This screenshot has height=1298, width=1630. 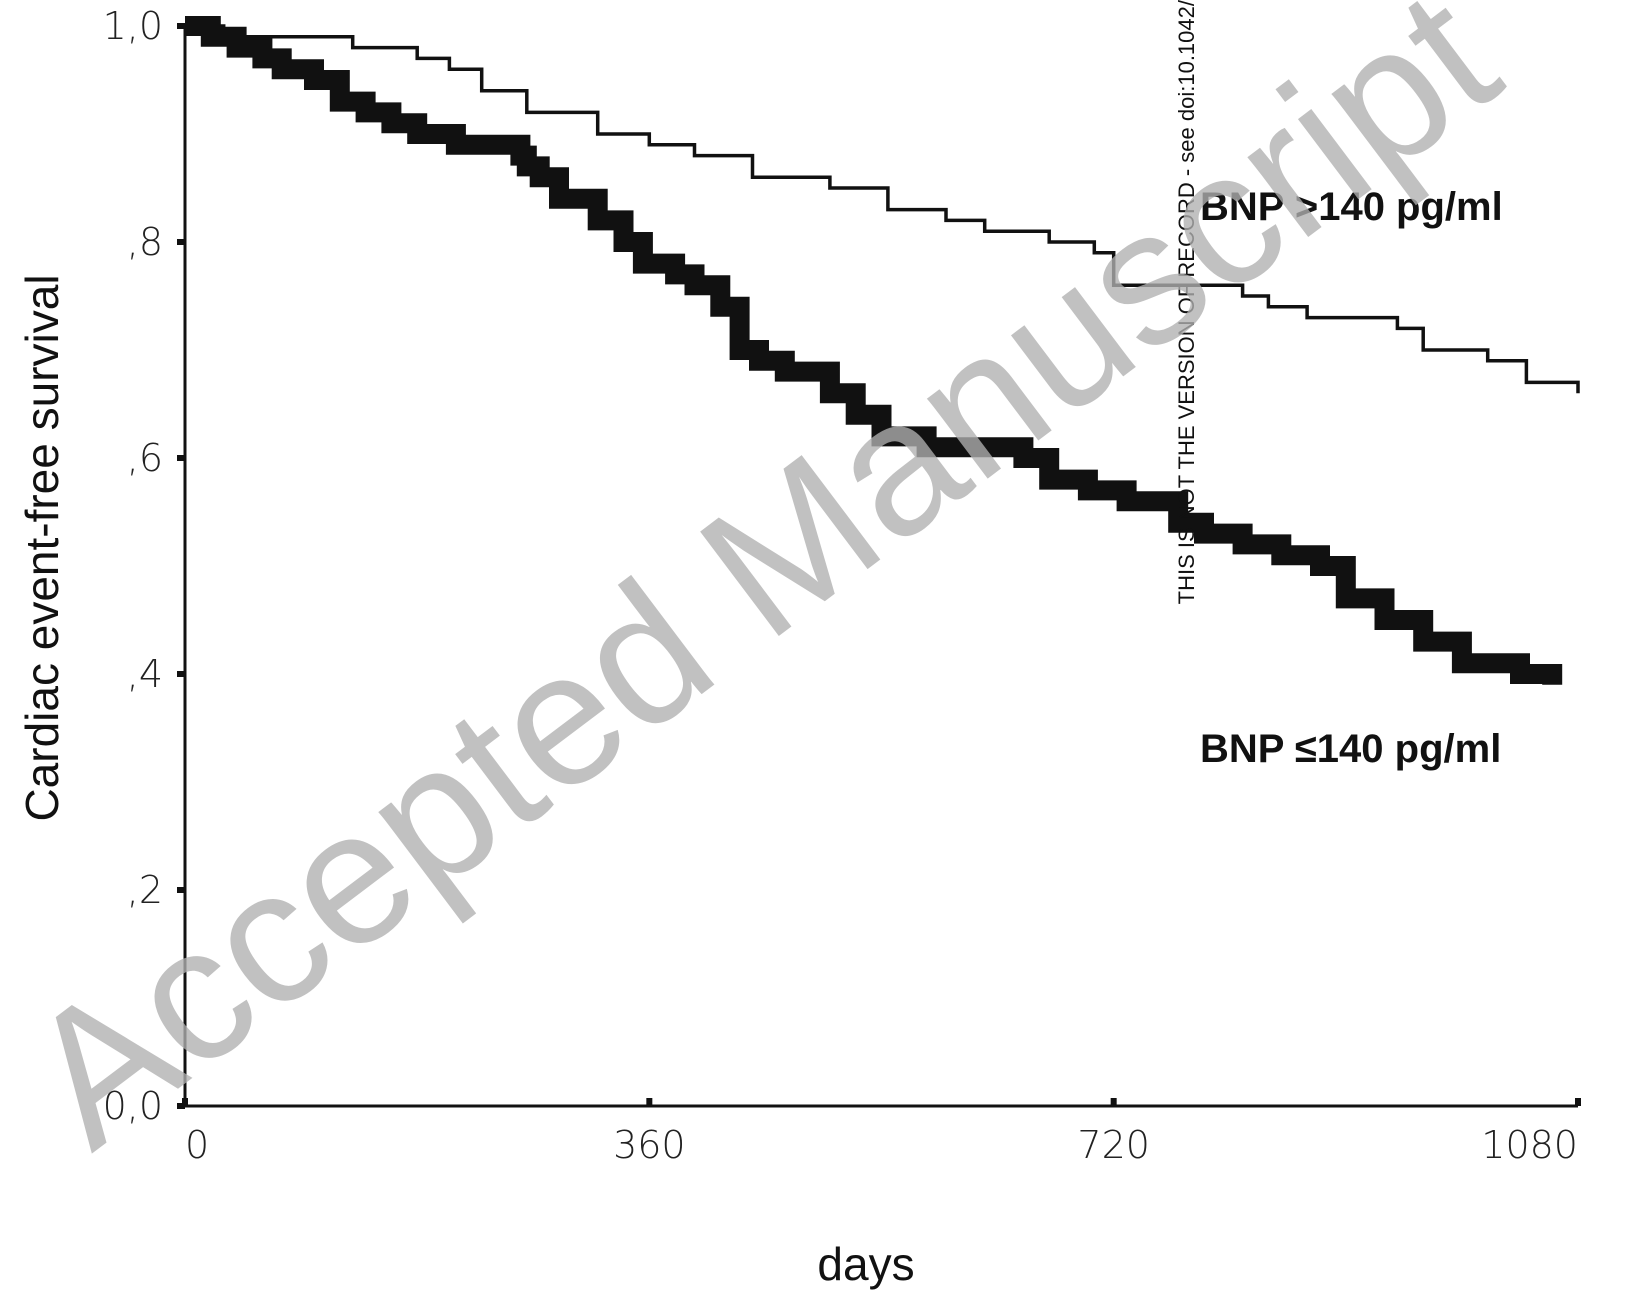 What do you see at coordinates (1351, 207) in the screenshot?
I see `series-label-high: BNP >140 pg/ml` at bounding box center [1351, 207].